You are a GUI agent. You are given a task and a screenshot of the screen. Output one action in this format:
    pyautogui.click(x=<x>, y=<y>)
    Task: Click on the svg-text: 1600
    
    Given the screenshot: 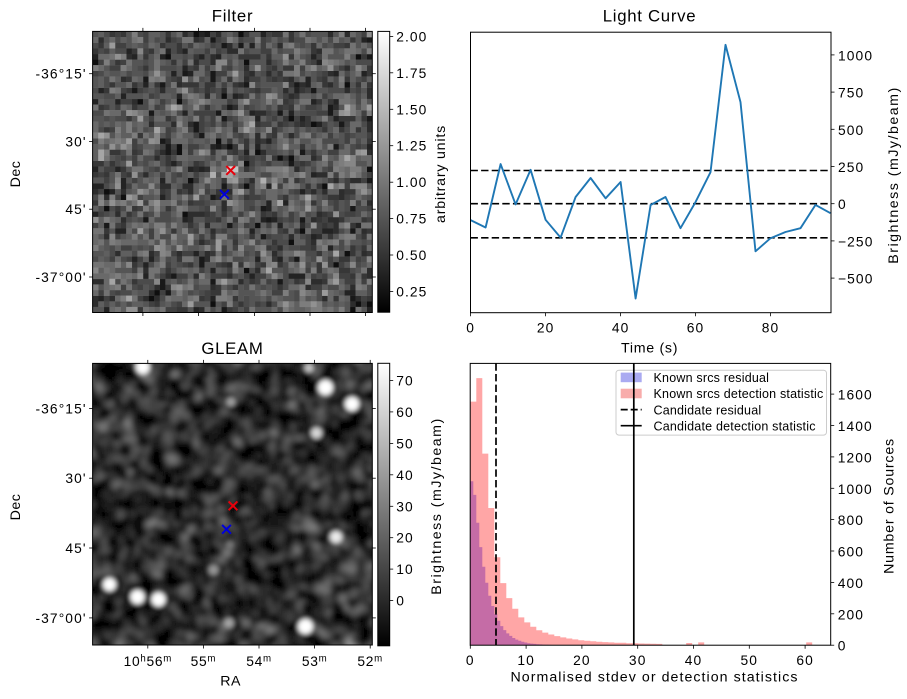 What is the action you would take?
    pyautogui.click(x=855, y=395)
    